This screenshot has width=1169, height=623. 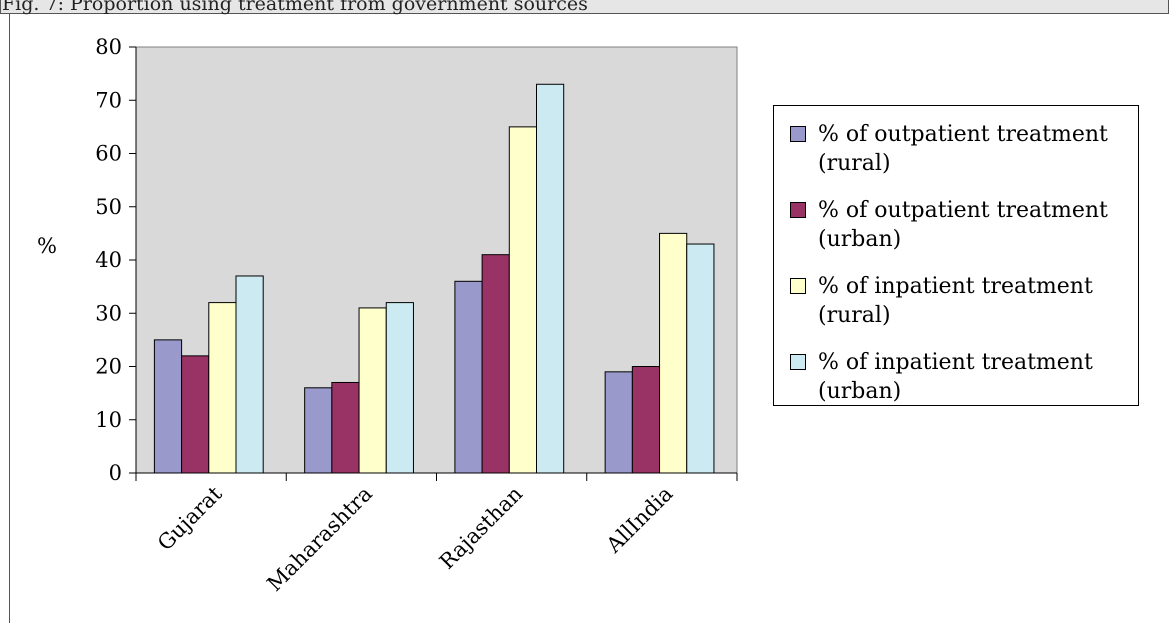 I want to click on y-tick-label: 20, so click(x=108, y=367).